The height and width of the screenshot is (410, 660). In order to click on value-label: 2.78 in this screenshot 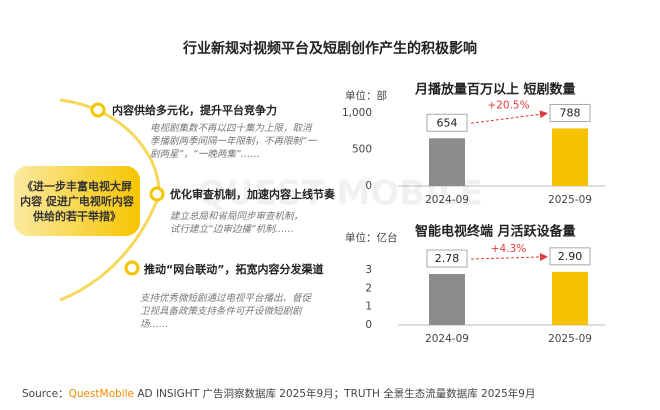, I will do `click(447, 258)`.